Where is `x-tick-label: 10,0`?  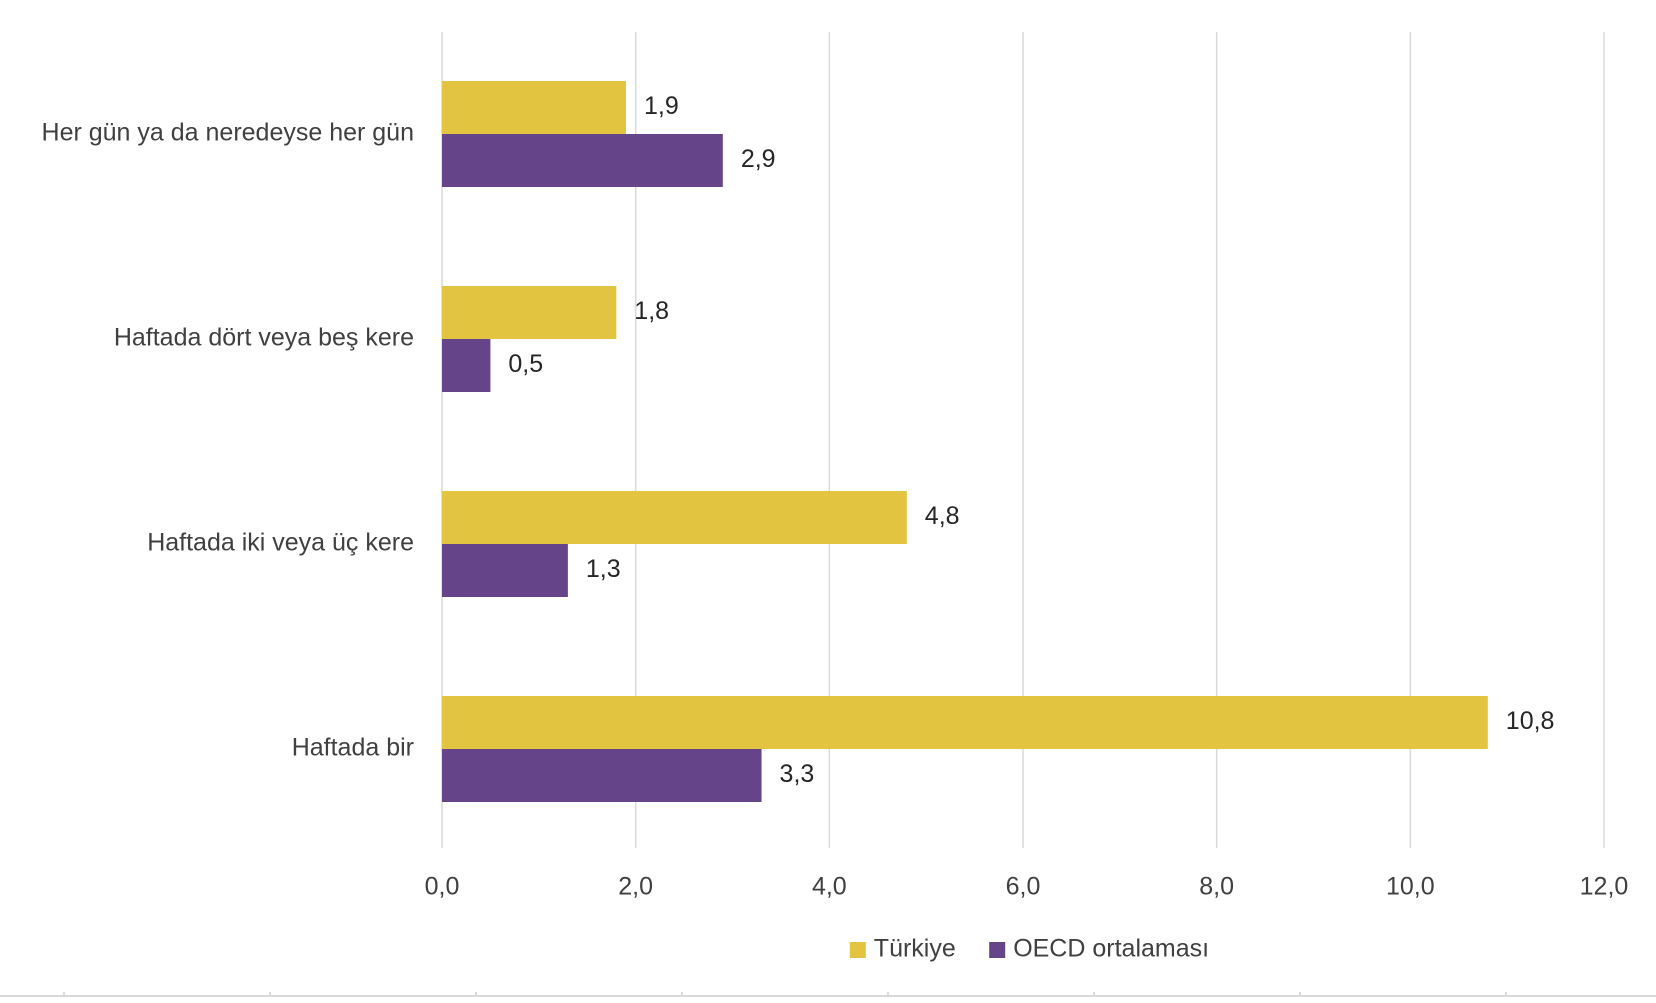 x-tick-label: 10,0 is located at coordinates (1410, 887).